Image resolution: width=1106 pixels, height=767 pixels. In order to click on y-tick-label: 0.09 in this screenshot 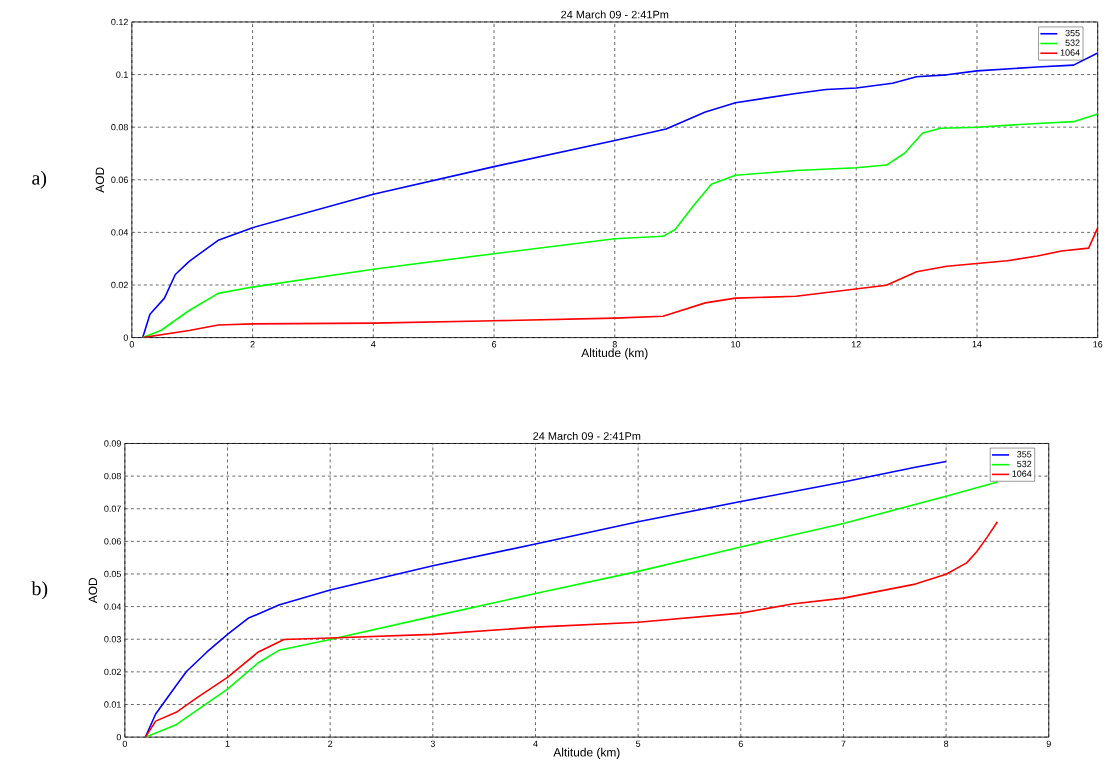, I will do `click(112, 443)`.